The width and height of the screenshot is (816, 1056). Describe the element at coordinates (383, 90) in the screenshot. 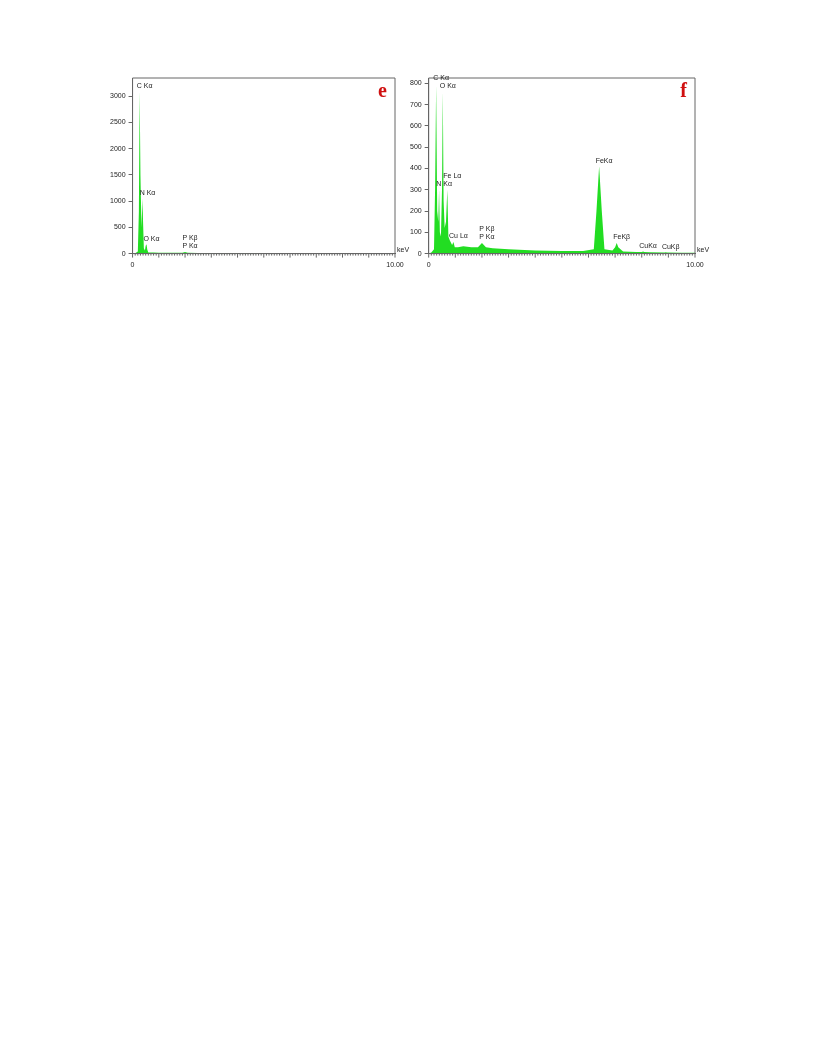

I see `chart-title: e` at that location.